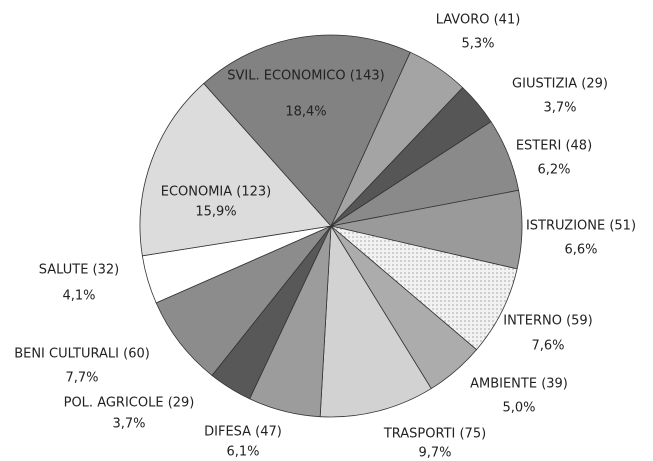  What do you see at coordinates (519, 384) in the screenshot?
I see `slice-label: AMBIENTE (39)` at bounding box center [519, 384].